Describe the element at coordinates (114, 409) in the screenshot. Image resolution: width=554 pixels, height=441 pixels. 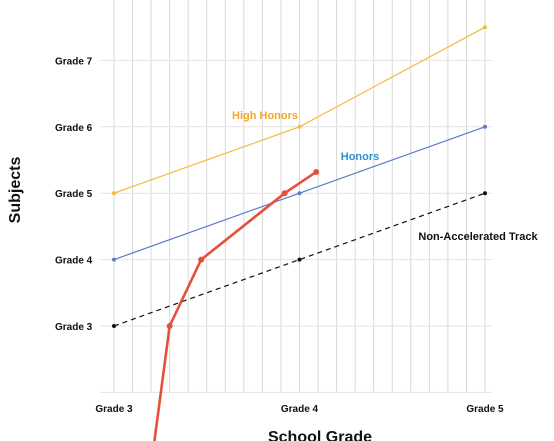
I see `x-tick-label: Grade 3` at that location.